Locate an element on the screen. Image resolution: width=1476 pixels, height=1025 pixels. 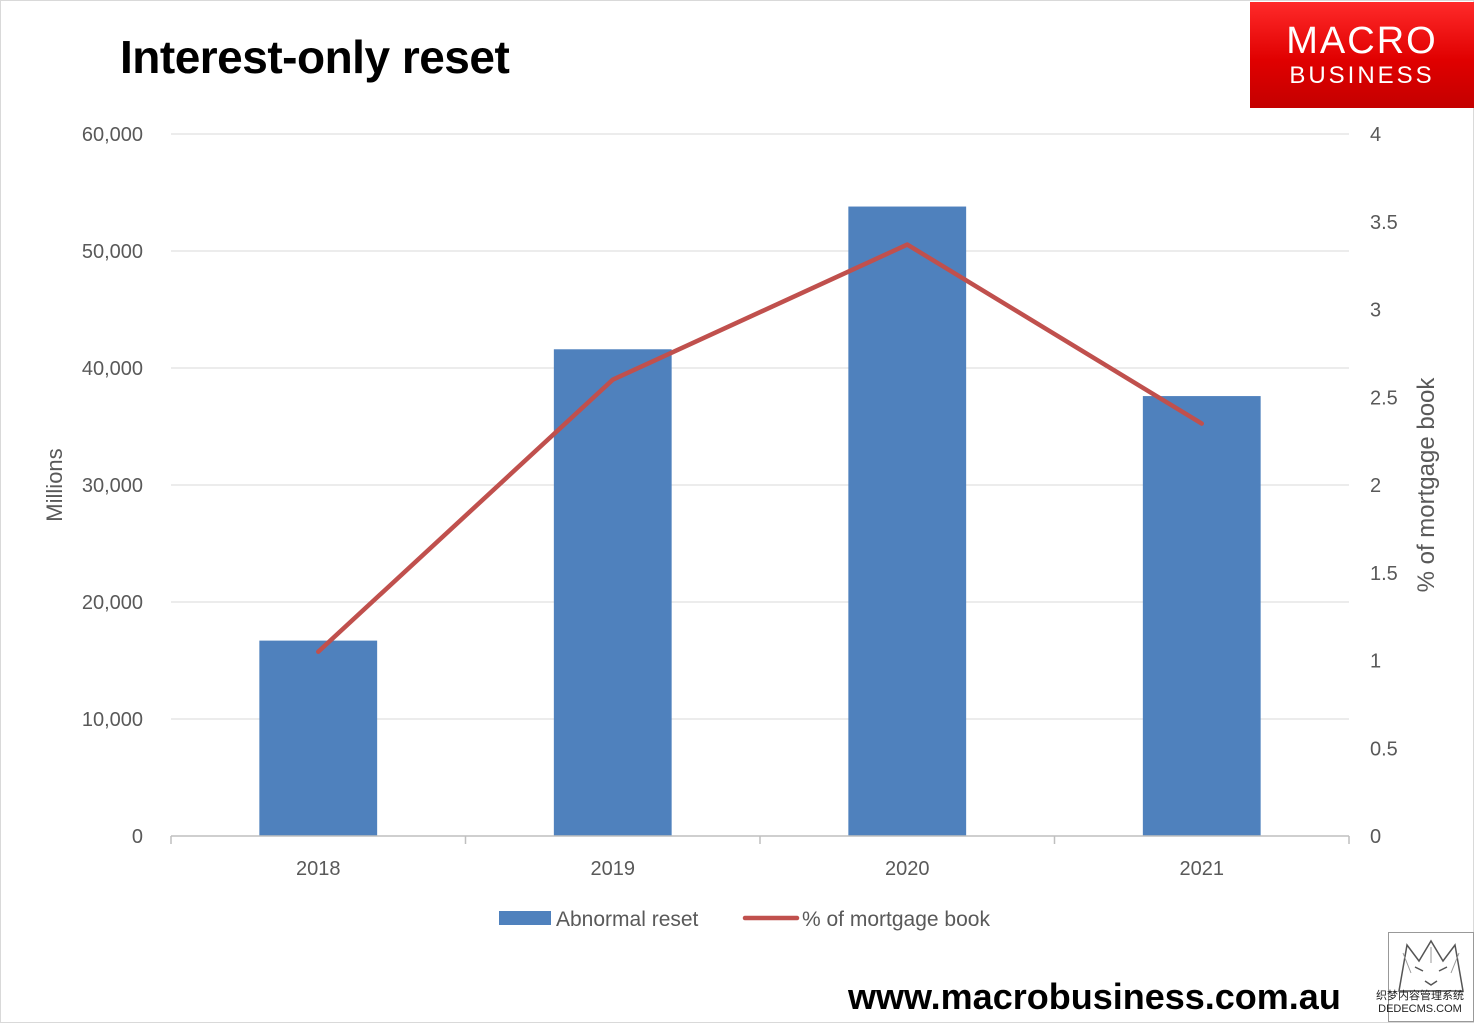
y-tick-label: 10,000 is located at coordinates (112, 720).